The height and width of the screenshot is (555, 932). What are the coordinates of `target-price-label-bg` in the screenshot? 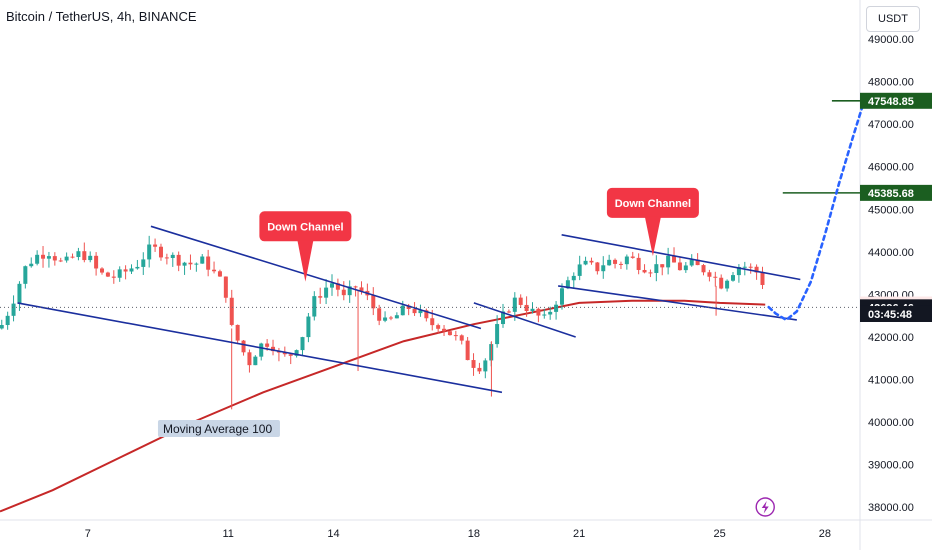 It's located at (896, 192).